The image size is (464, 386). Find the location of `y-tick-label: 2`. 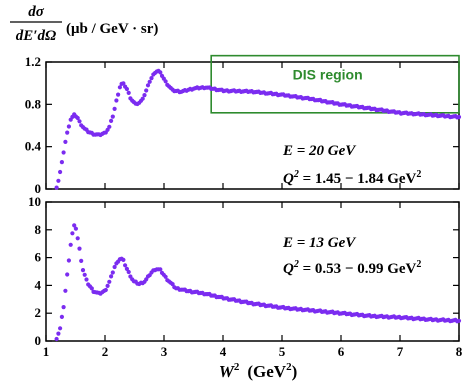

y-tick-label: 2 is located at coordinates (38, 312).